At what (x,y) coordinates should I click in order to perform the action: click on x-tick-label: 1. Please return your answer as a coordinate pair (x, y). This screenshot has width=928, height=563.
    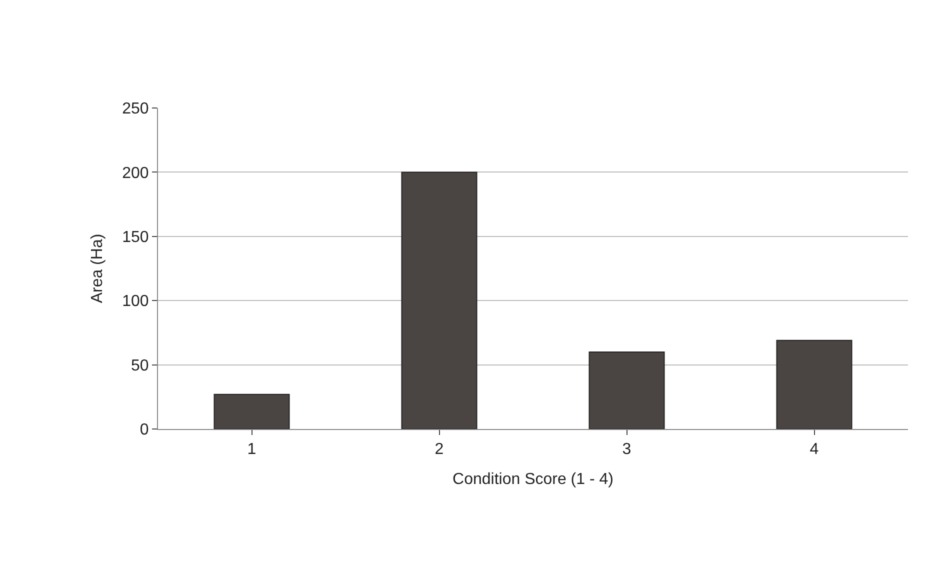
    Looking at the image, I should click on (251, 449).